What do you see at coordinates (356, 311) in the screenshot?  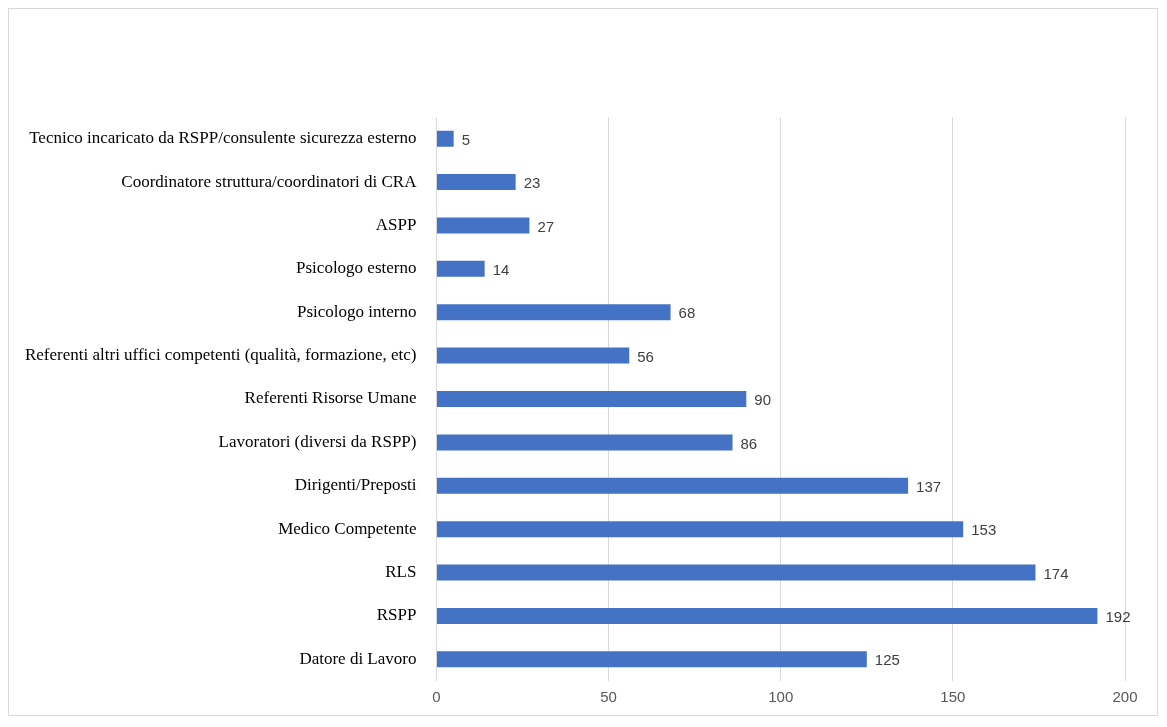 I see `y-tick-label: Psicologo interno` at bounding box center [356, 311].